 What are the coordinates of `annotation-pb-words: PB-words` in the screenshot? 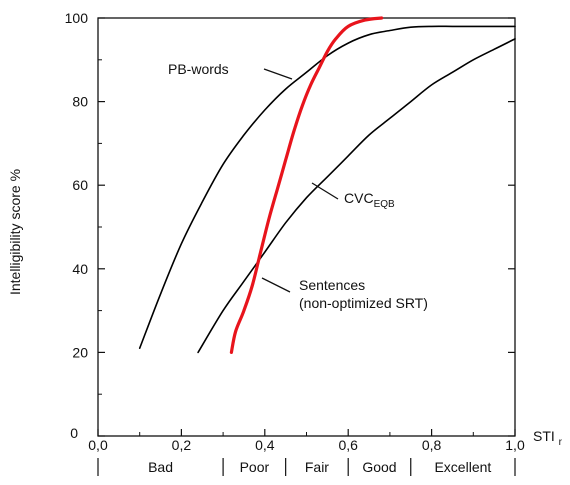 It's located at (198, 69).